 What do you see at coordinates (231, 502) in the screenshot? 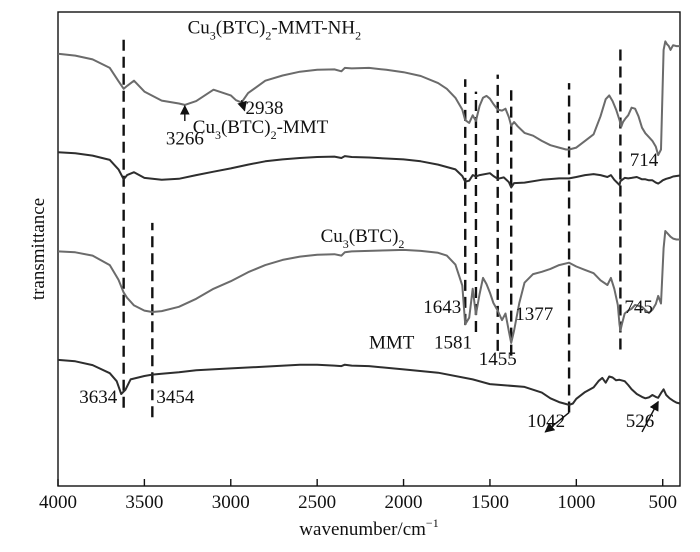
I see `x-tick-label: 3000` at bounding box center [231, 502].